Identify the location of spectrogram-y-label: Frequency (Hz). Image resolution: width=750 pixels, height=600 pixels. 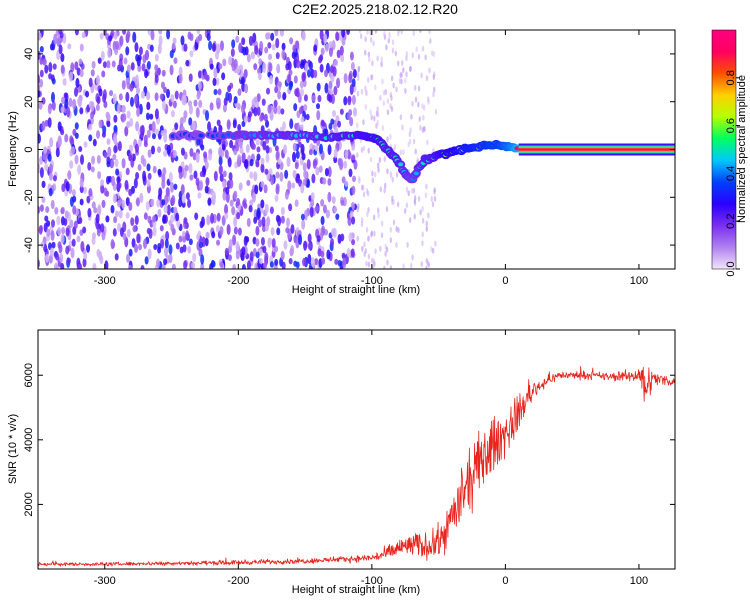
(13, 149).